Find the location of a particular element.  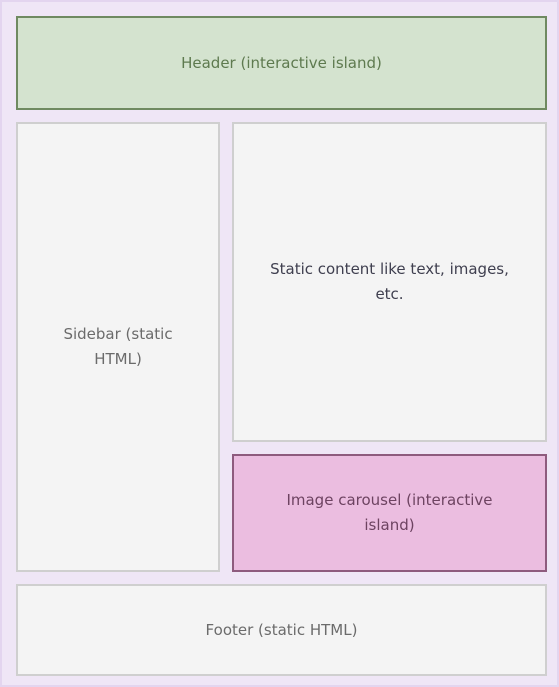

image-carousel-island-box: Image carousel (interactive island) is located at coordinates (389, 513).